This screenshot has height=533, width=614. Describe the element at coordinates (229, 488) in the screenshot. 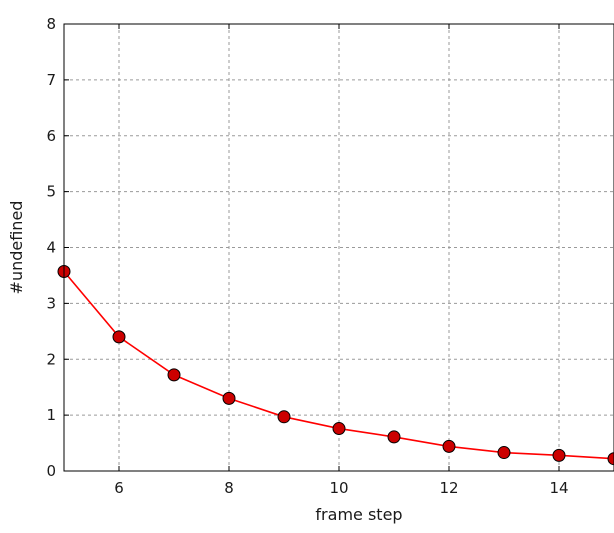

I see `x-tick-label: 8` at that location.